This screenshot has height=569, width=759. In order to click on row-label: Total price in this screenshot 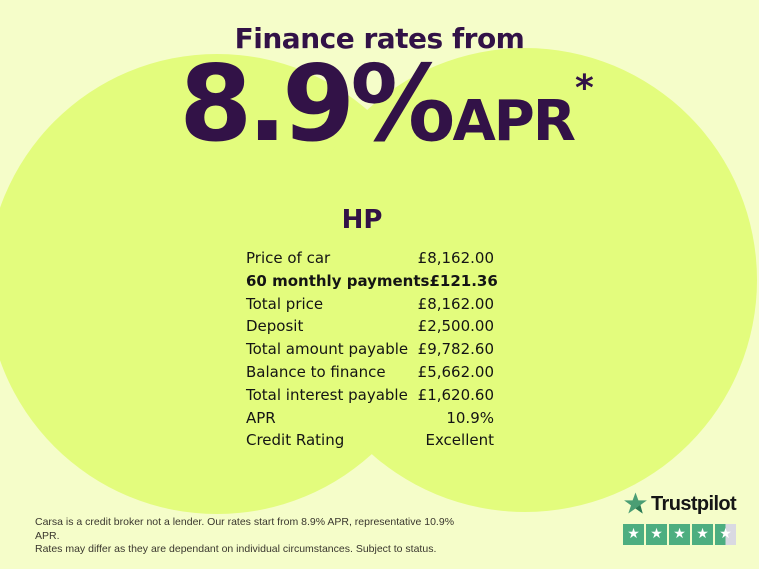, I will do `click(285, 303)`.